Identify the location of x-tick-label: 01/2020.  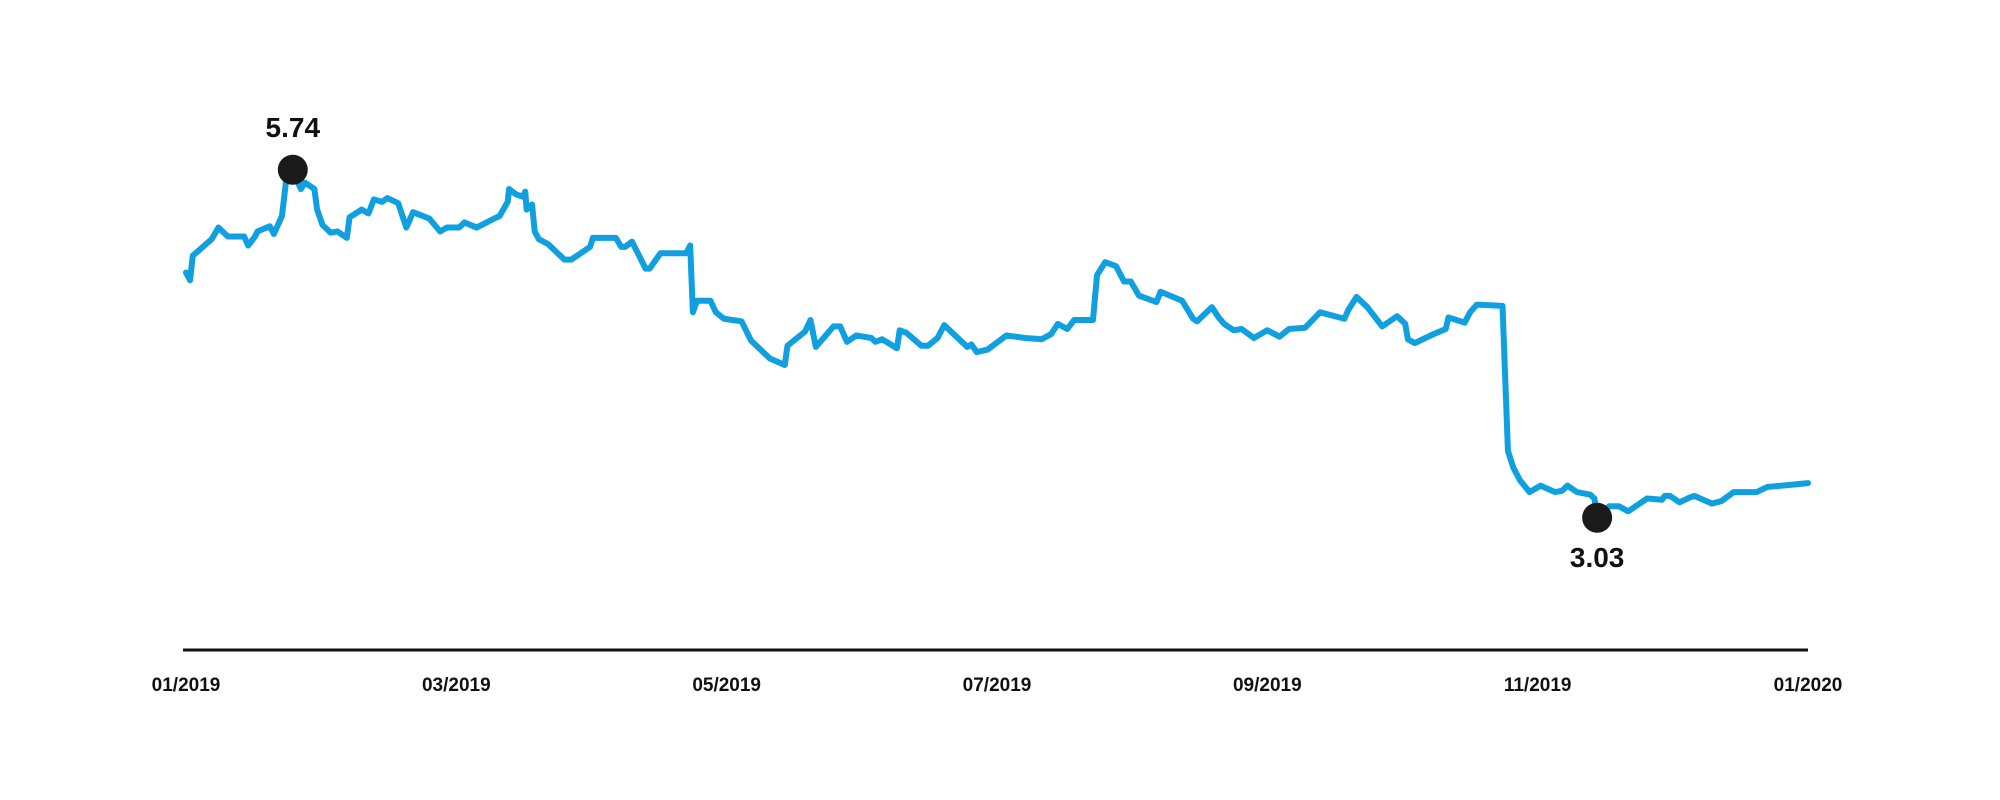
(1808, 685).